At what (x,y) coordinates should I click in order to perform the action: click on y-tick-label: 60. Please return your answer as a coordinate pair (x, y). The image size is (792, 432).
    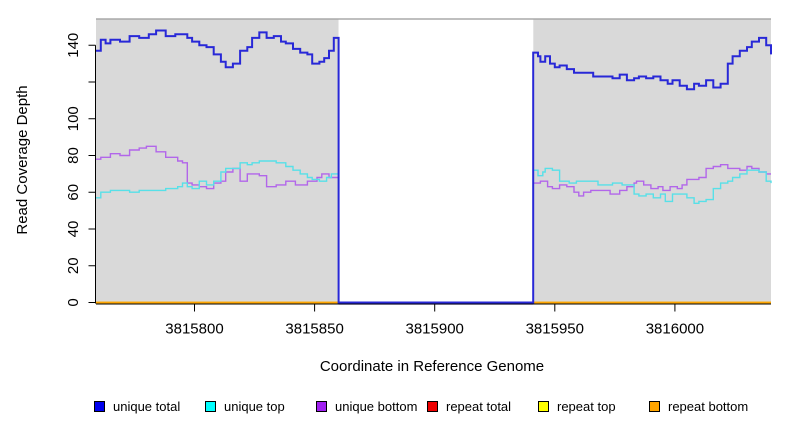
    Looking at the image, I should click on (73, 192).